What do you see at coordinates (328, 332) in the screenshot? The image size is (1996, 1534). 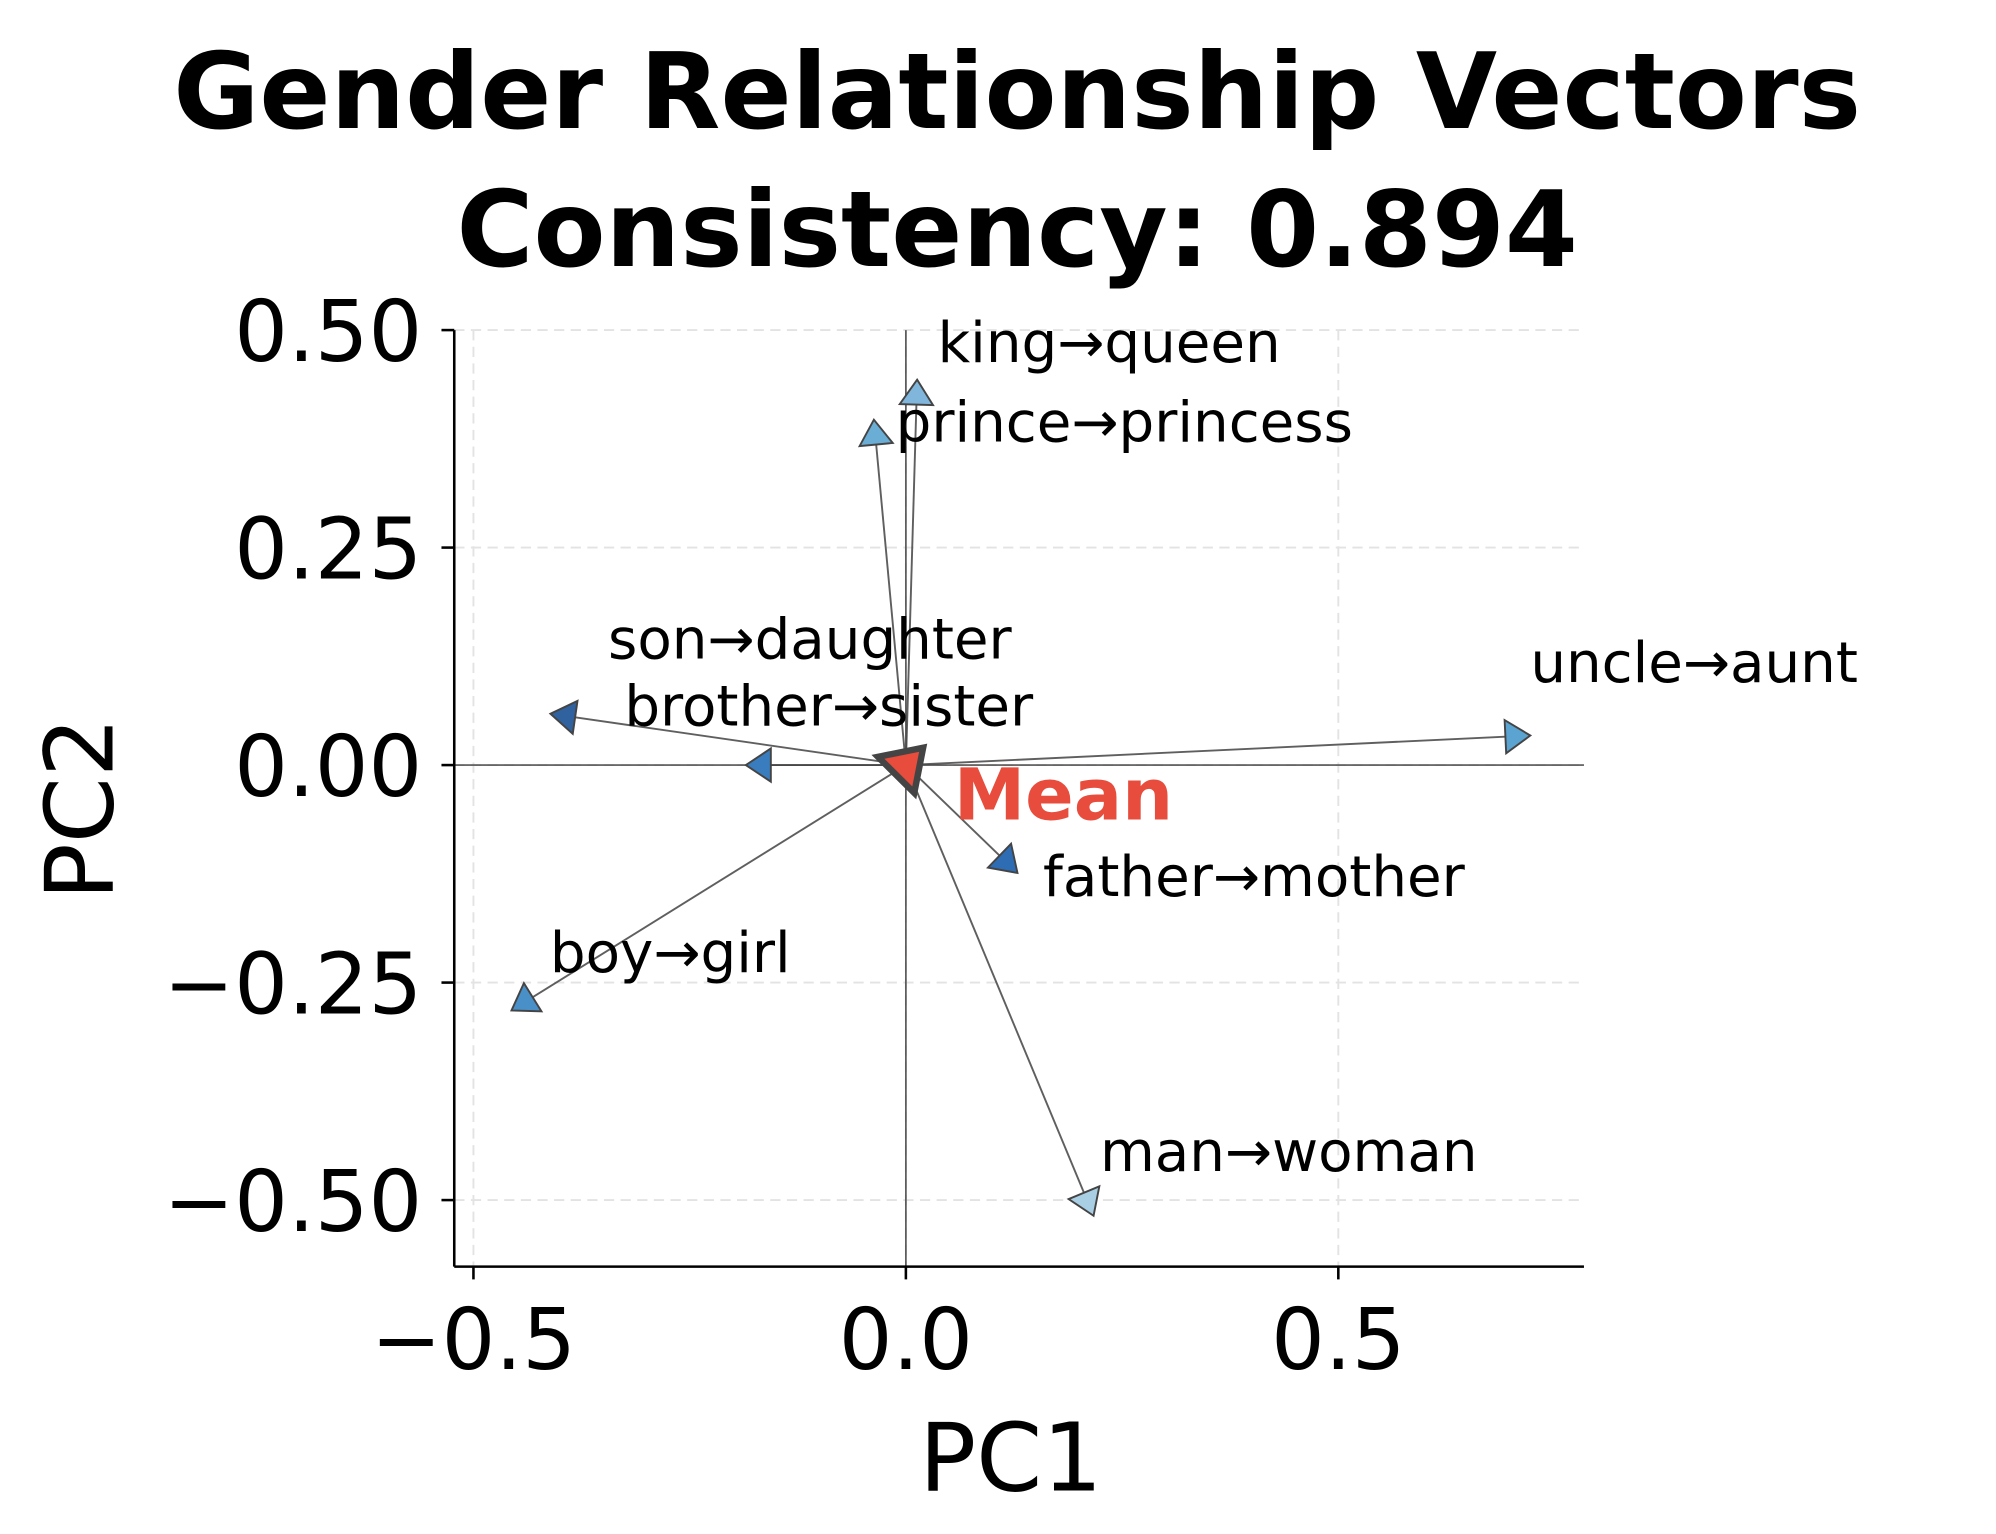 I see `y-tick-label: 0.50` at bounding box center [328, 332].